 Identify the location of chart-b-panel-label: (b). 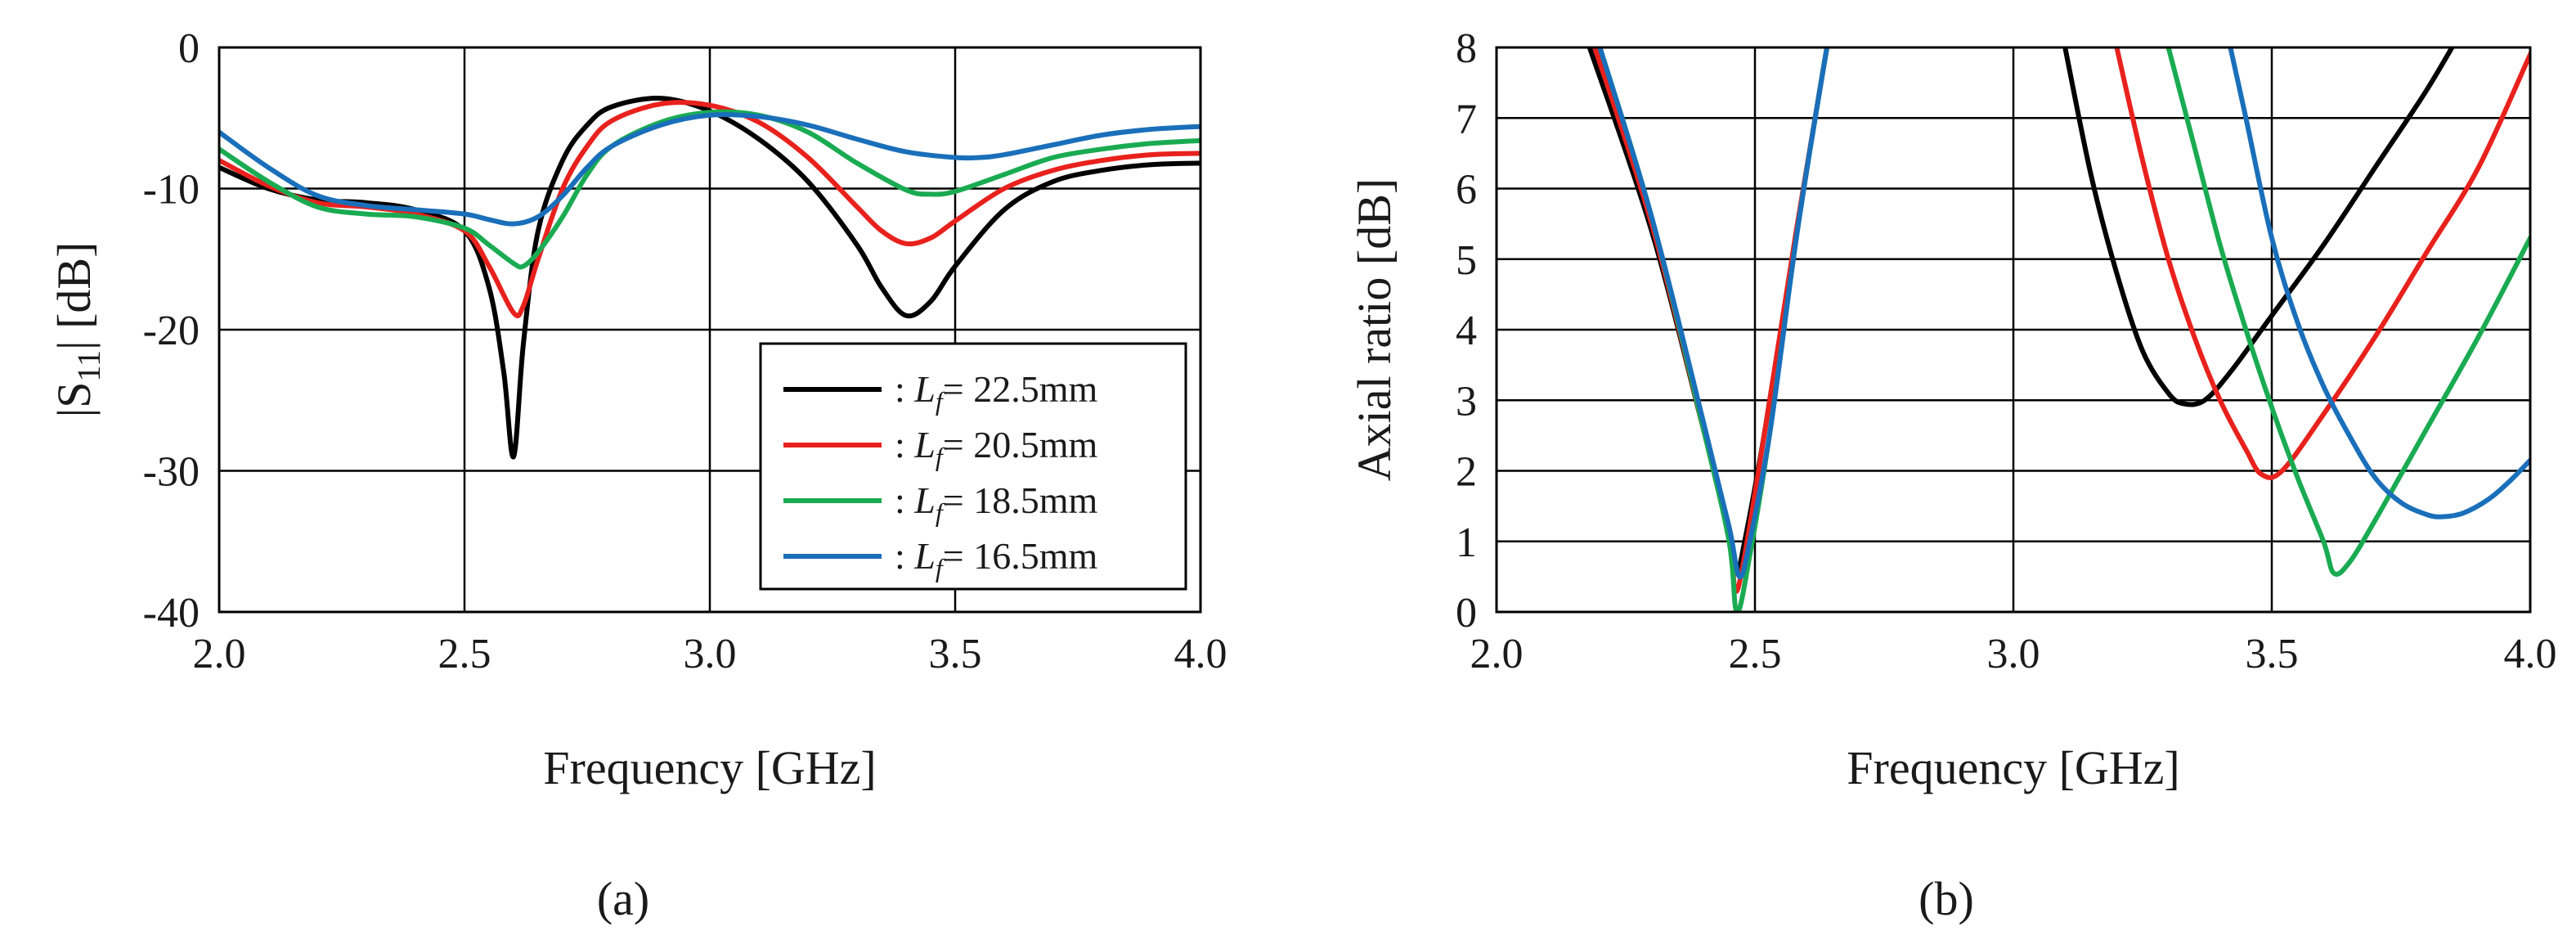
(1946, 898).